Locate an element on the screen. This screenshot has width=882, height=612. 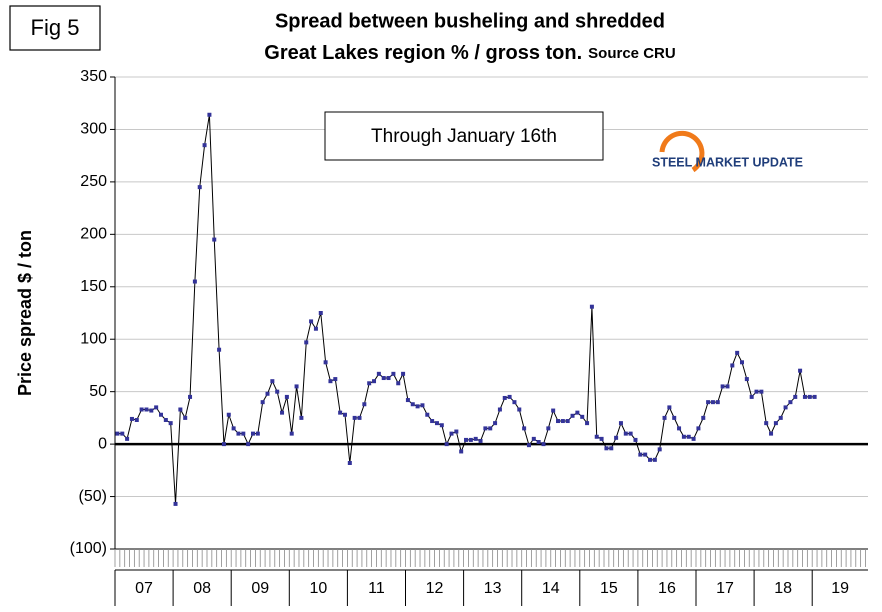
figure-label-box is located at coordinates (55, 28).